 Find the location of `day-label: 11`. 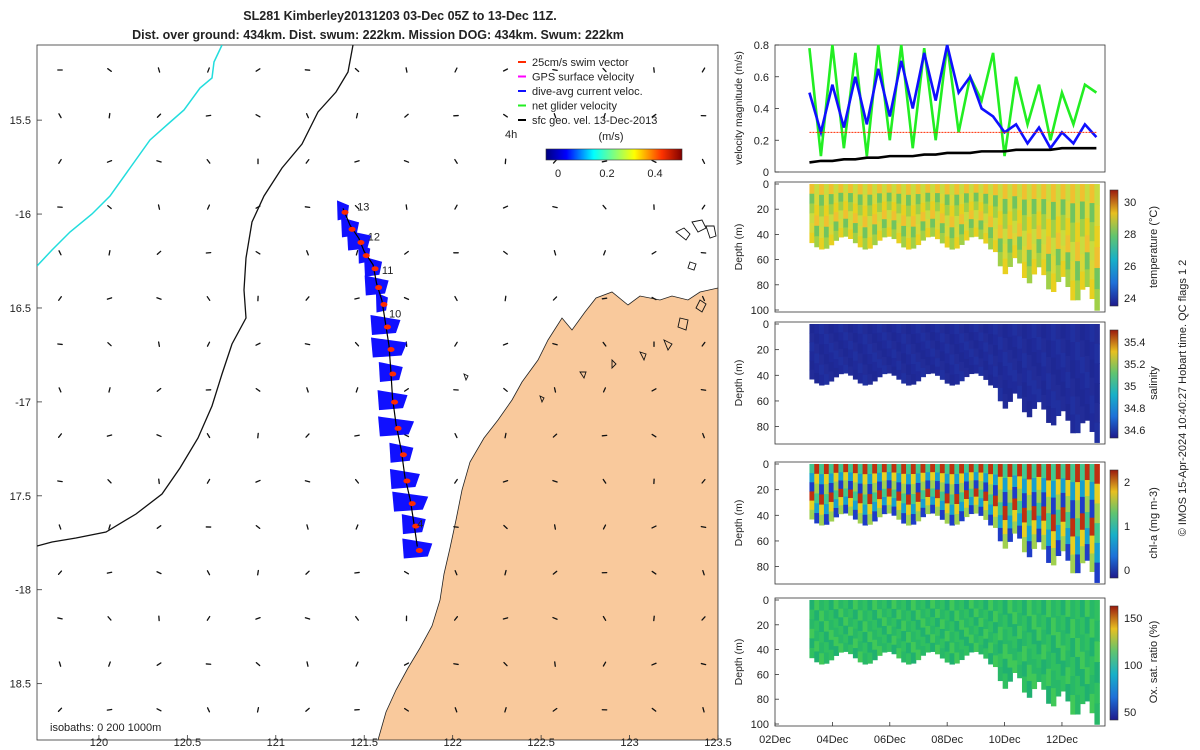

day-label: 11 is located at coordinates (387, 271).